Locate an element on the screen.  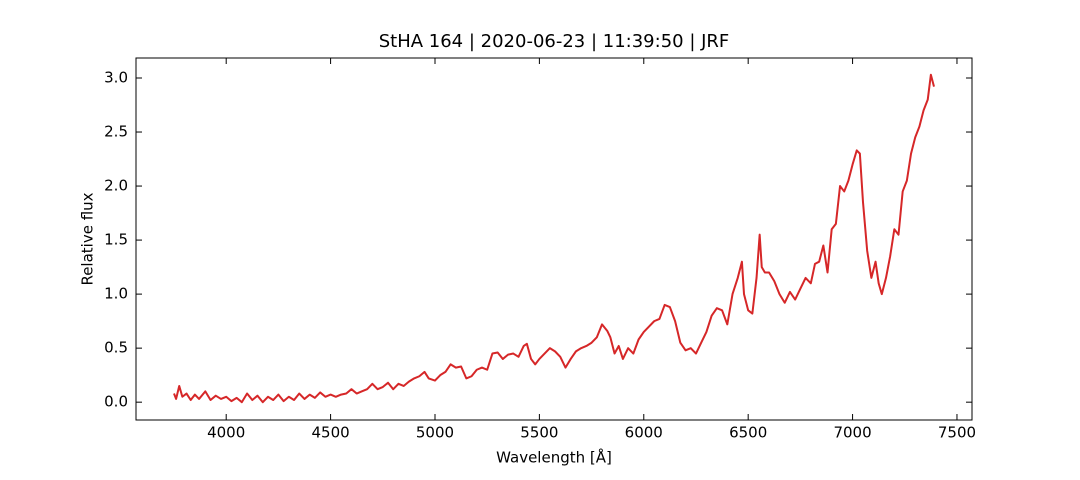
y-tick-label: 0.5 is located at coordinates (116, 348).